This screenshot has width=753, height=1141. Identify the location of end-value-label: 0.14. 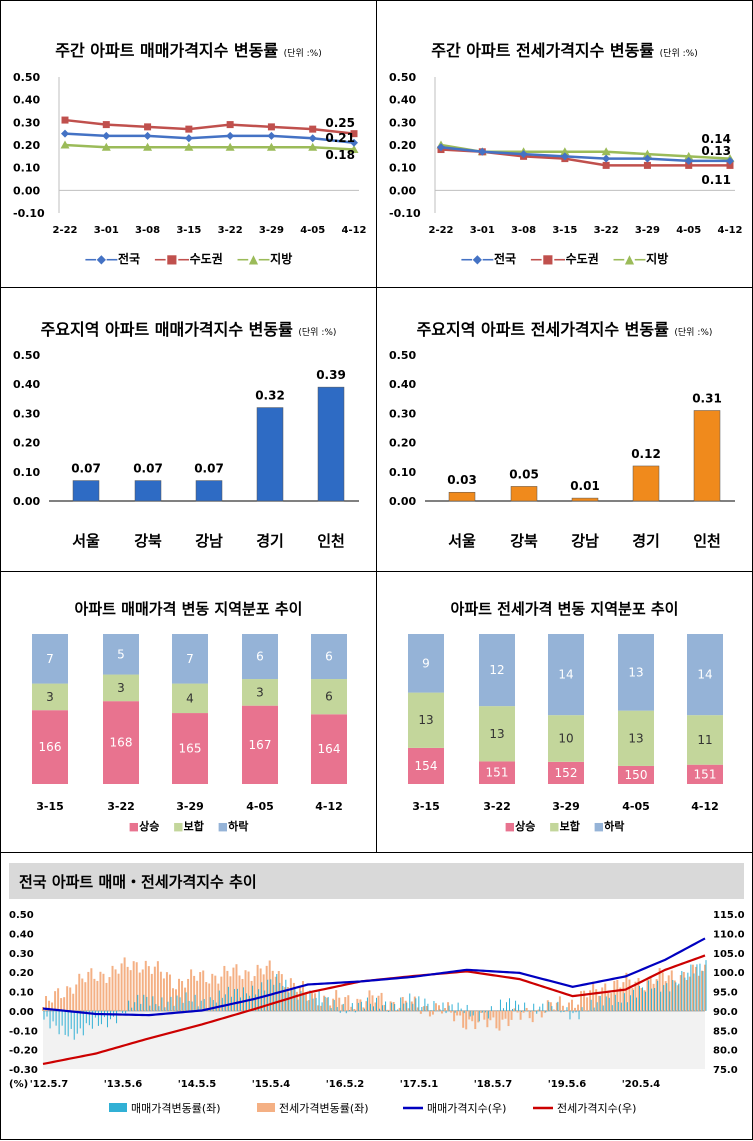
(716, 139).